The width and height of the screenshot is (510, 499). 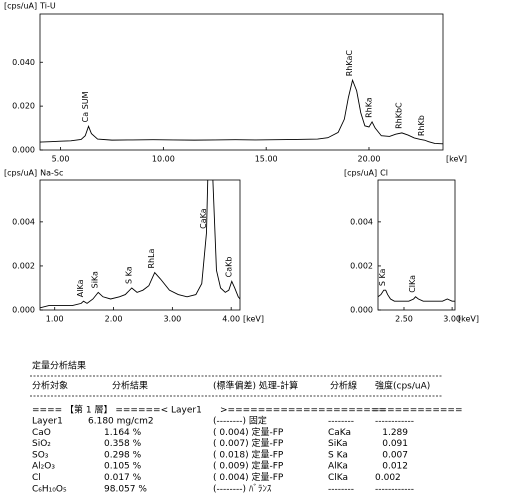 I want to click on peak-label: ClKa, so click(x=412, y=284).